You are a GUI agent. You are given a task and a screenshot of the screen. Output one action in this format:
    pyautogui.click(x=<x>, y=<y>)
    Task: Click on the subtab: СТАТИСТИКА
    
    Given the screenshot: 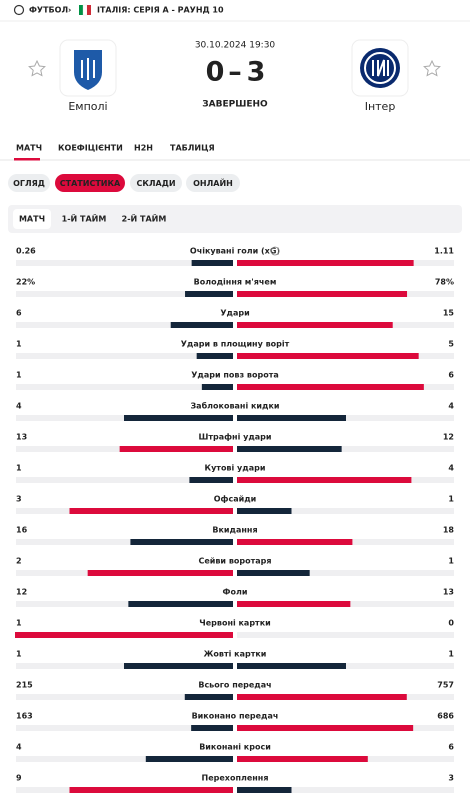 What is the action you would take?
    pyautogui.click(x=90, y=183)
    